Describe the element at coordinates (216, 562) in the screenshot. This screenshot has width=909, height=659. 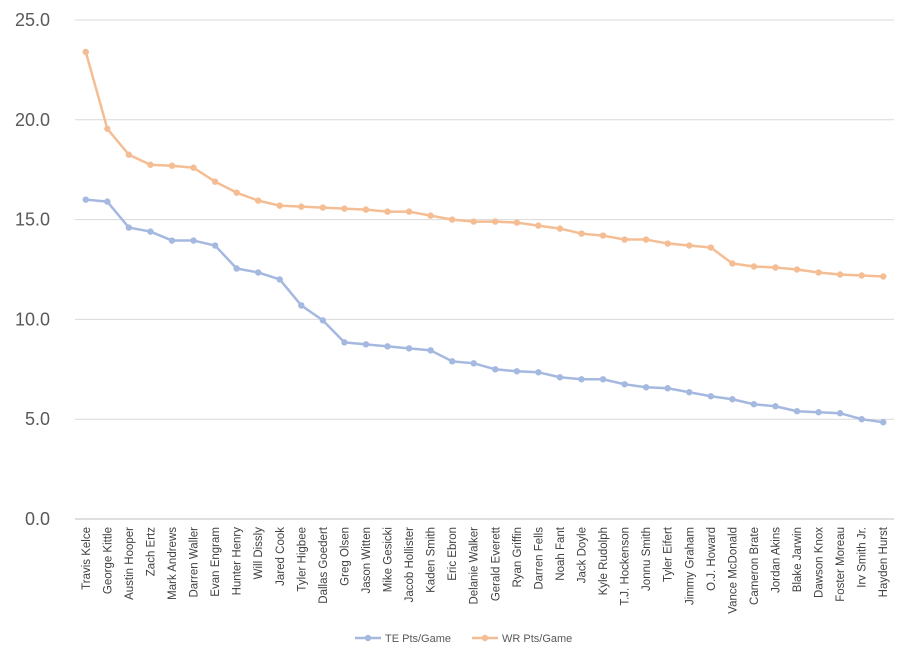
I see `x-tick-label: Evan Engram` at that location.